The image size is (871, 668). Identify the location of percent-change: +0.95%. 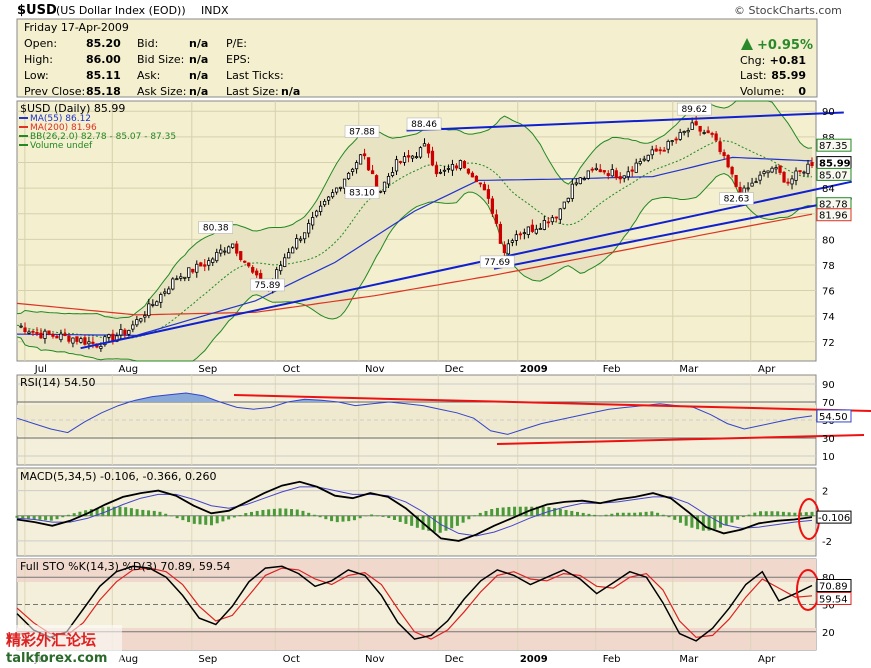
(785, 45).